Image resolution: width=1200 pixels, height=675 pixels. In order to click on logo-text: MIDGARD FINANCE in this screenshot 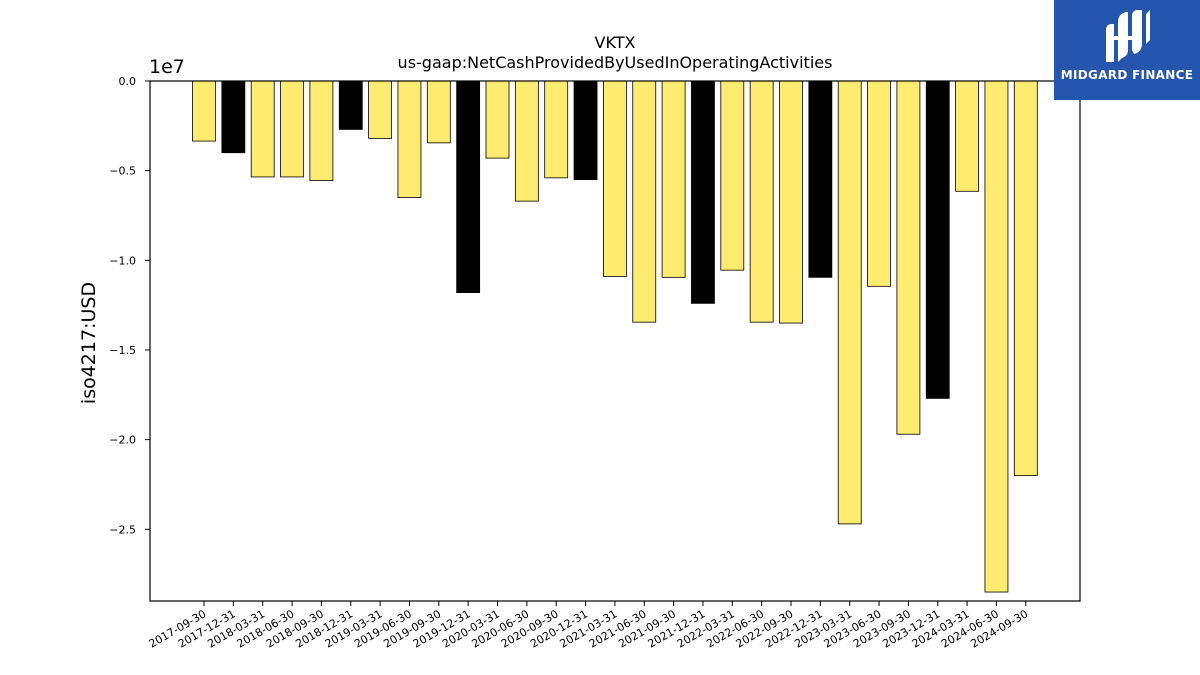, I will do `click(1127, 75)`.